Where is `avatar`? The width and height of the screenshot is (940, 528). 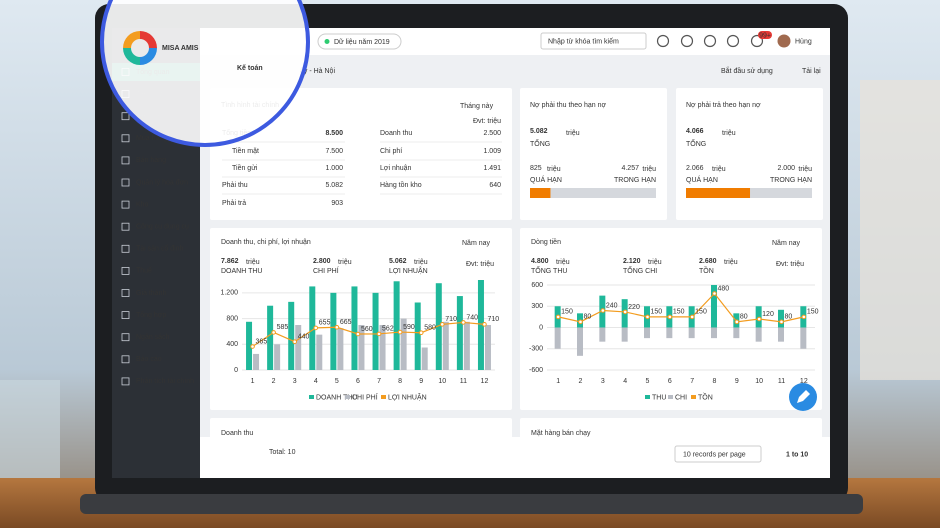
avatar is located at coordinates (784, 41).